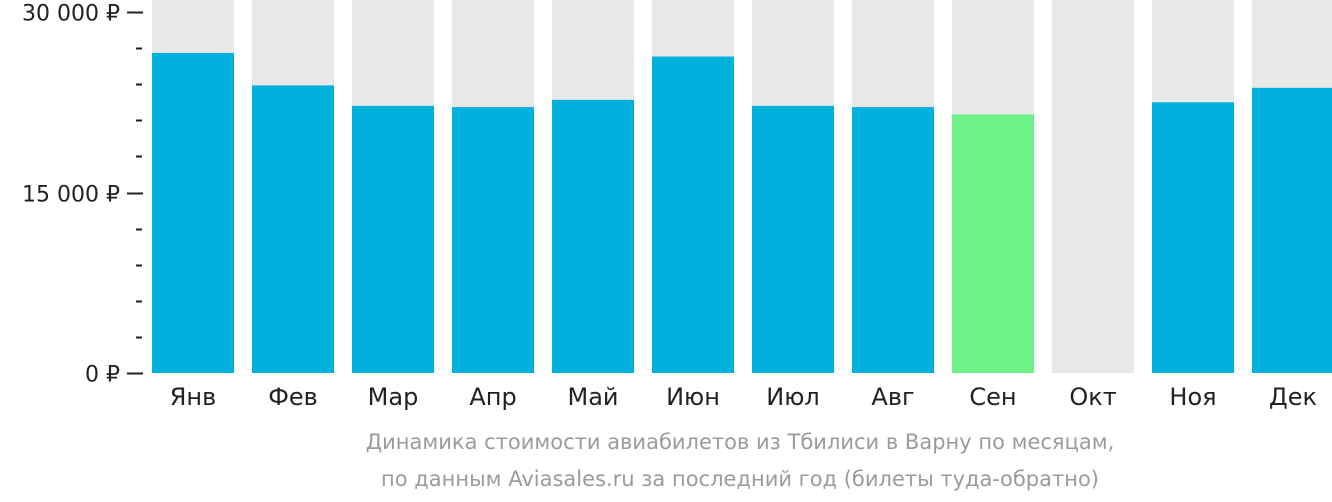 This screenshot has width=1332, height=502. Describe the element at coordinates (393, 239) in the screenshot. I see `bar-Мар` at that location.